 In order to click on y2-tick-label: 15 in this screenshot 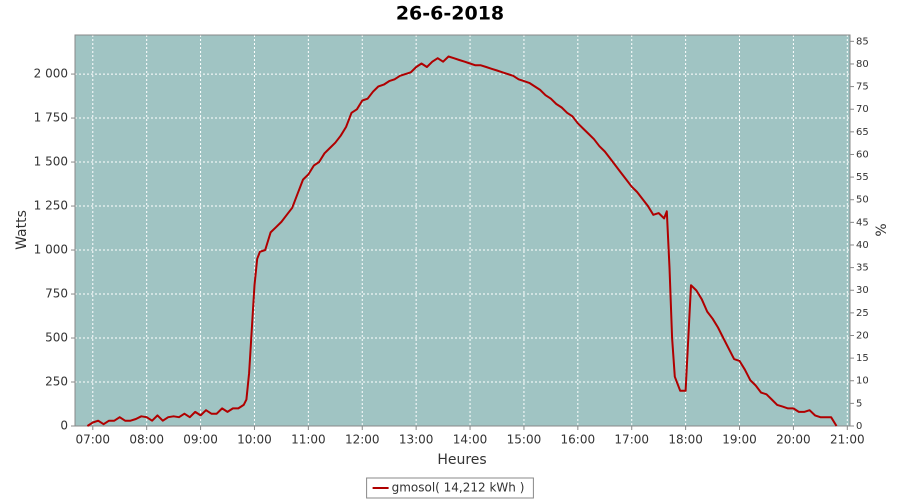, I will do `click(862, 358)`.